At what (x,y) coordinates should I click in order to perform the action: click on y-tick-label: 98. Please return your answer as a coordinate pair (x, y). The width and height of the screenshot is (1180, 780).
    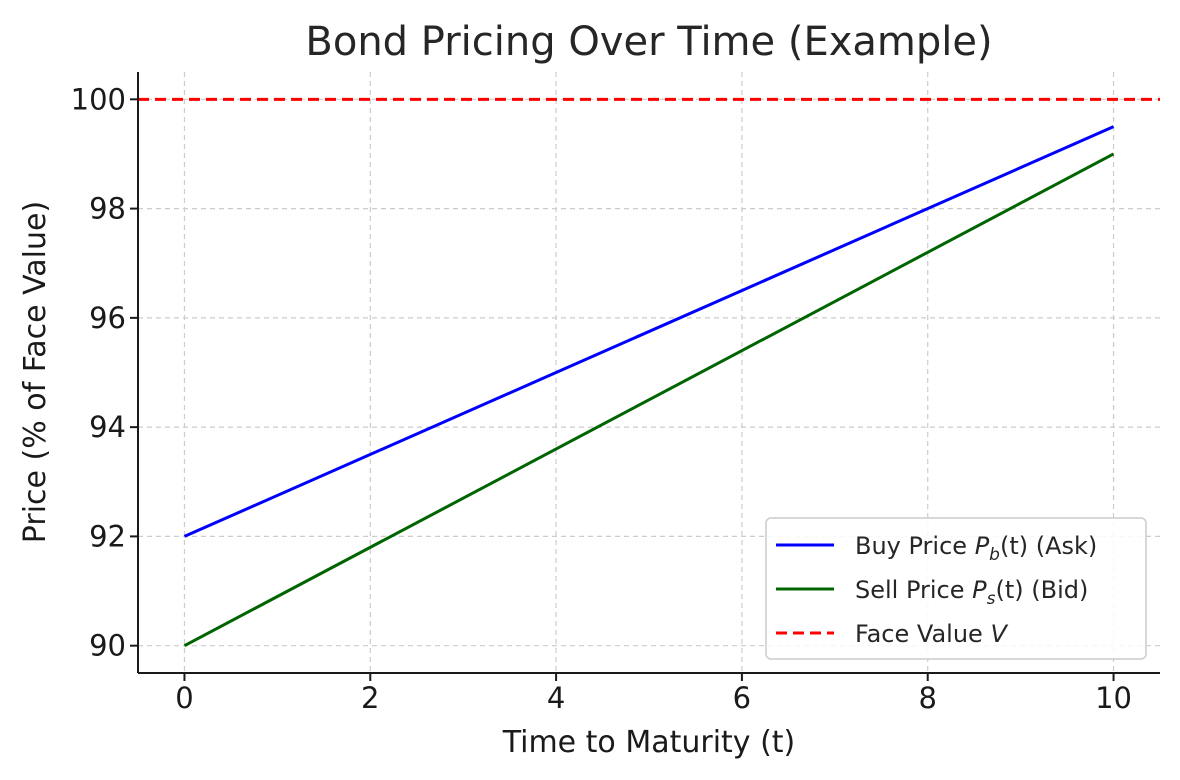
    Looking at the image, I should click on (107, 209).